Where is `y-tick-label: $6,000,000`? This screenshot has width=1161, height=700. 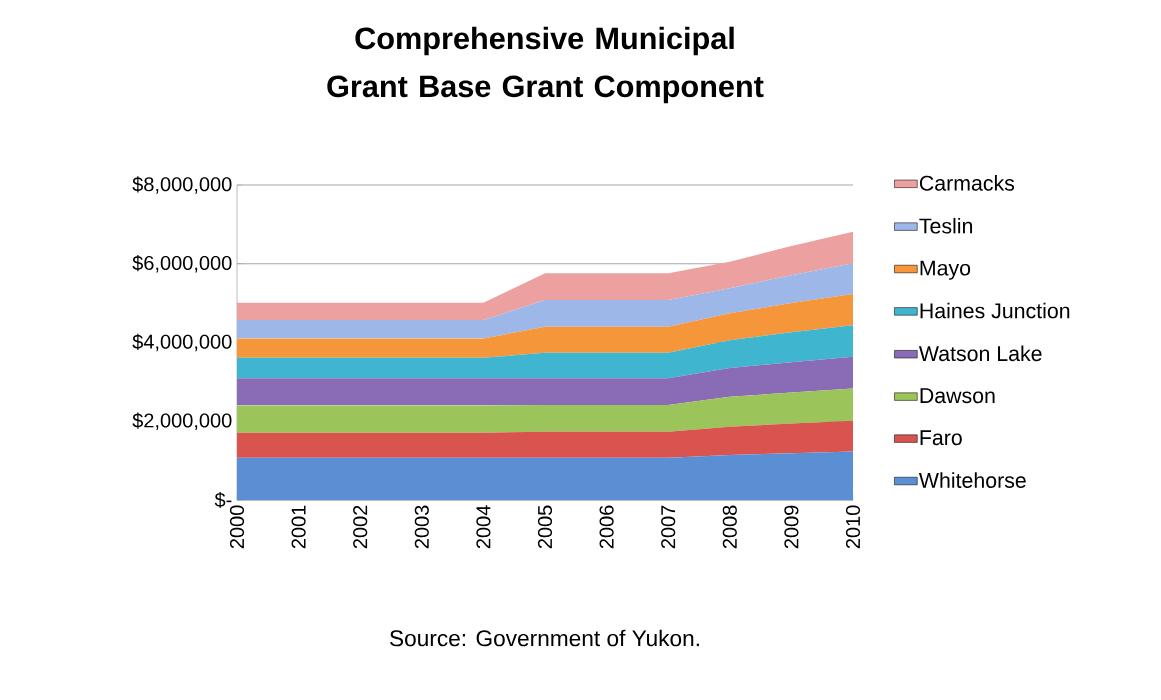
y-tick-label: $6,000,000 is located at coordinates (182, 264).